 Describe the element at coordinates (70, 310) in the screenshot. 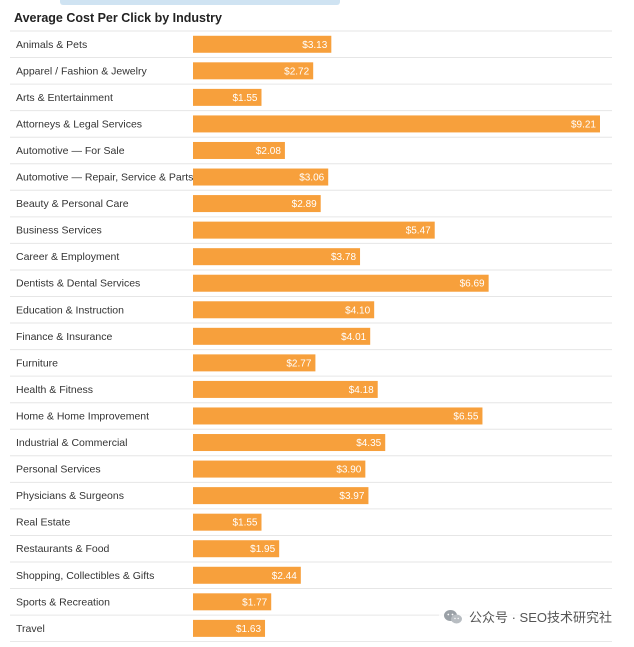

I see `category-label: Education & Instruction` at that location.